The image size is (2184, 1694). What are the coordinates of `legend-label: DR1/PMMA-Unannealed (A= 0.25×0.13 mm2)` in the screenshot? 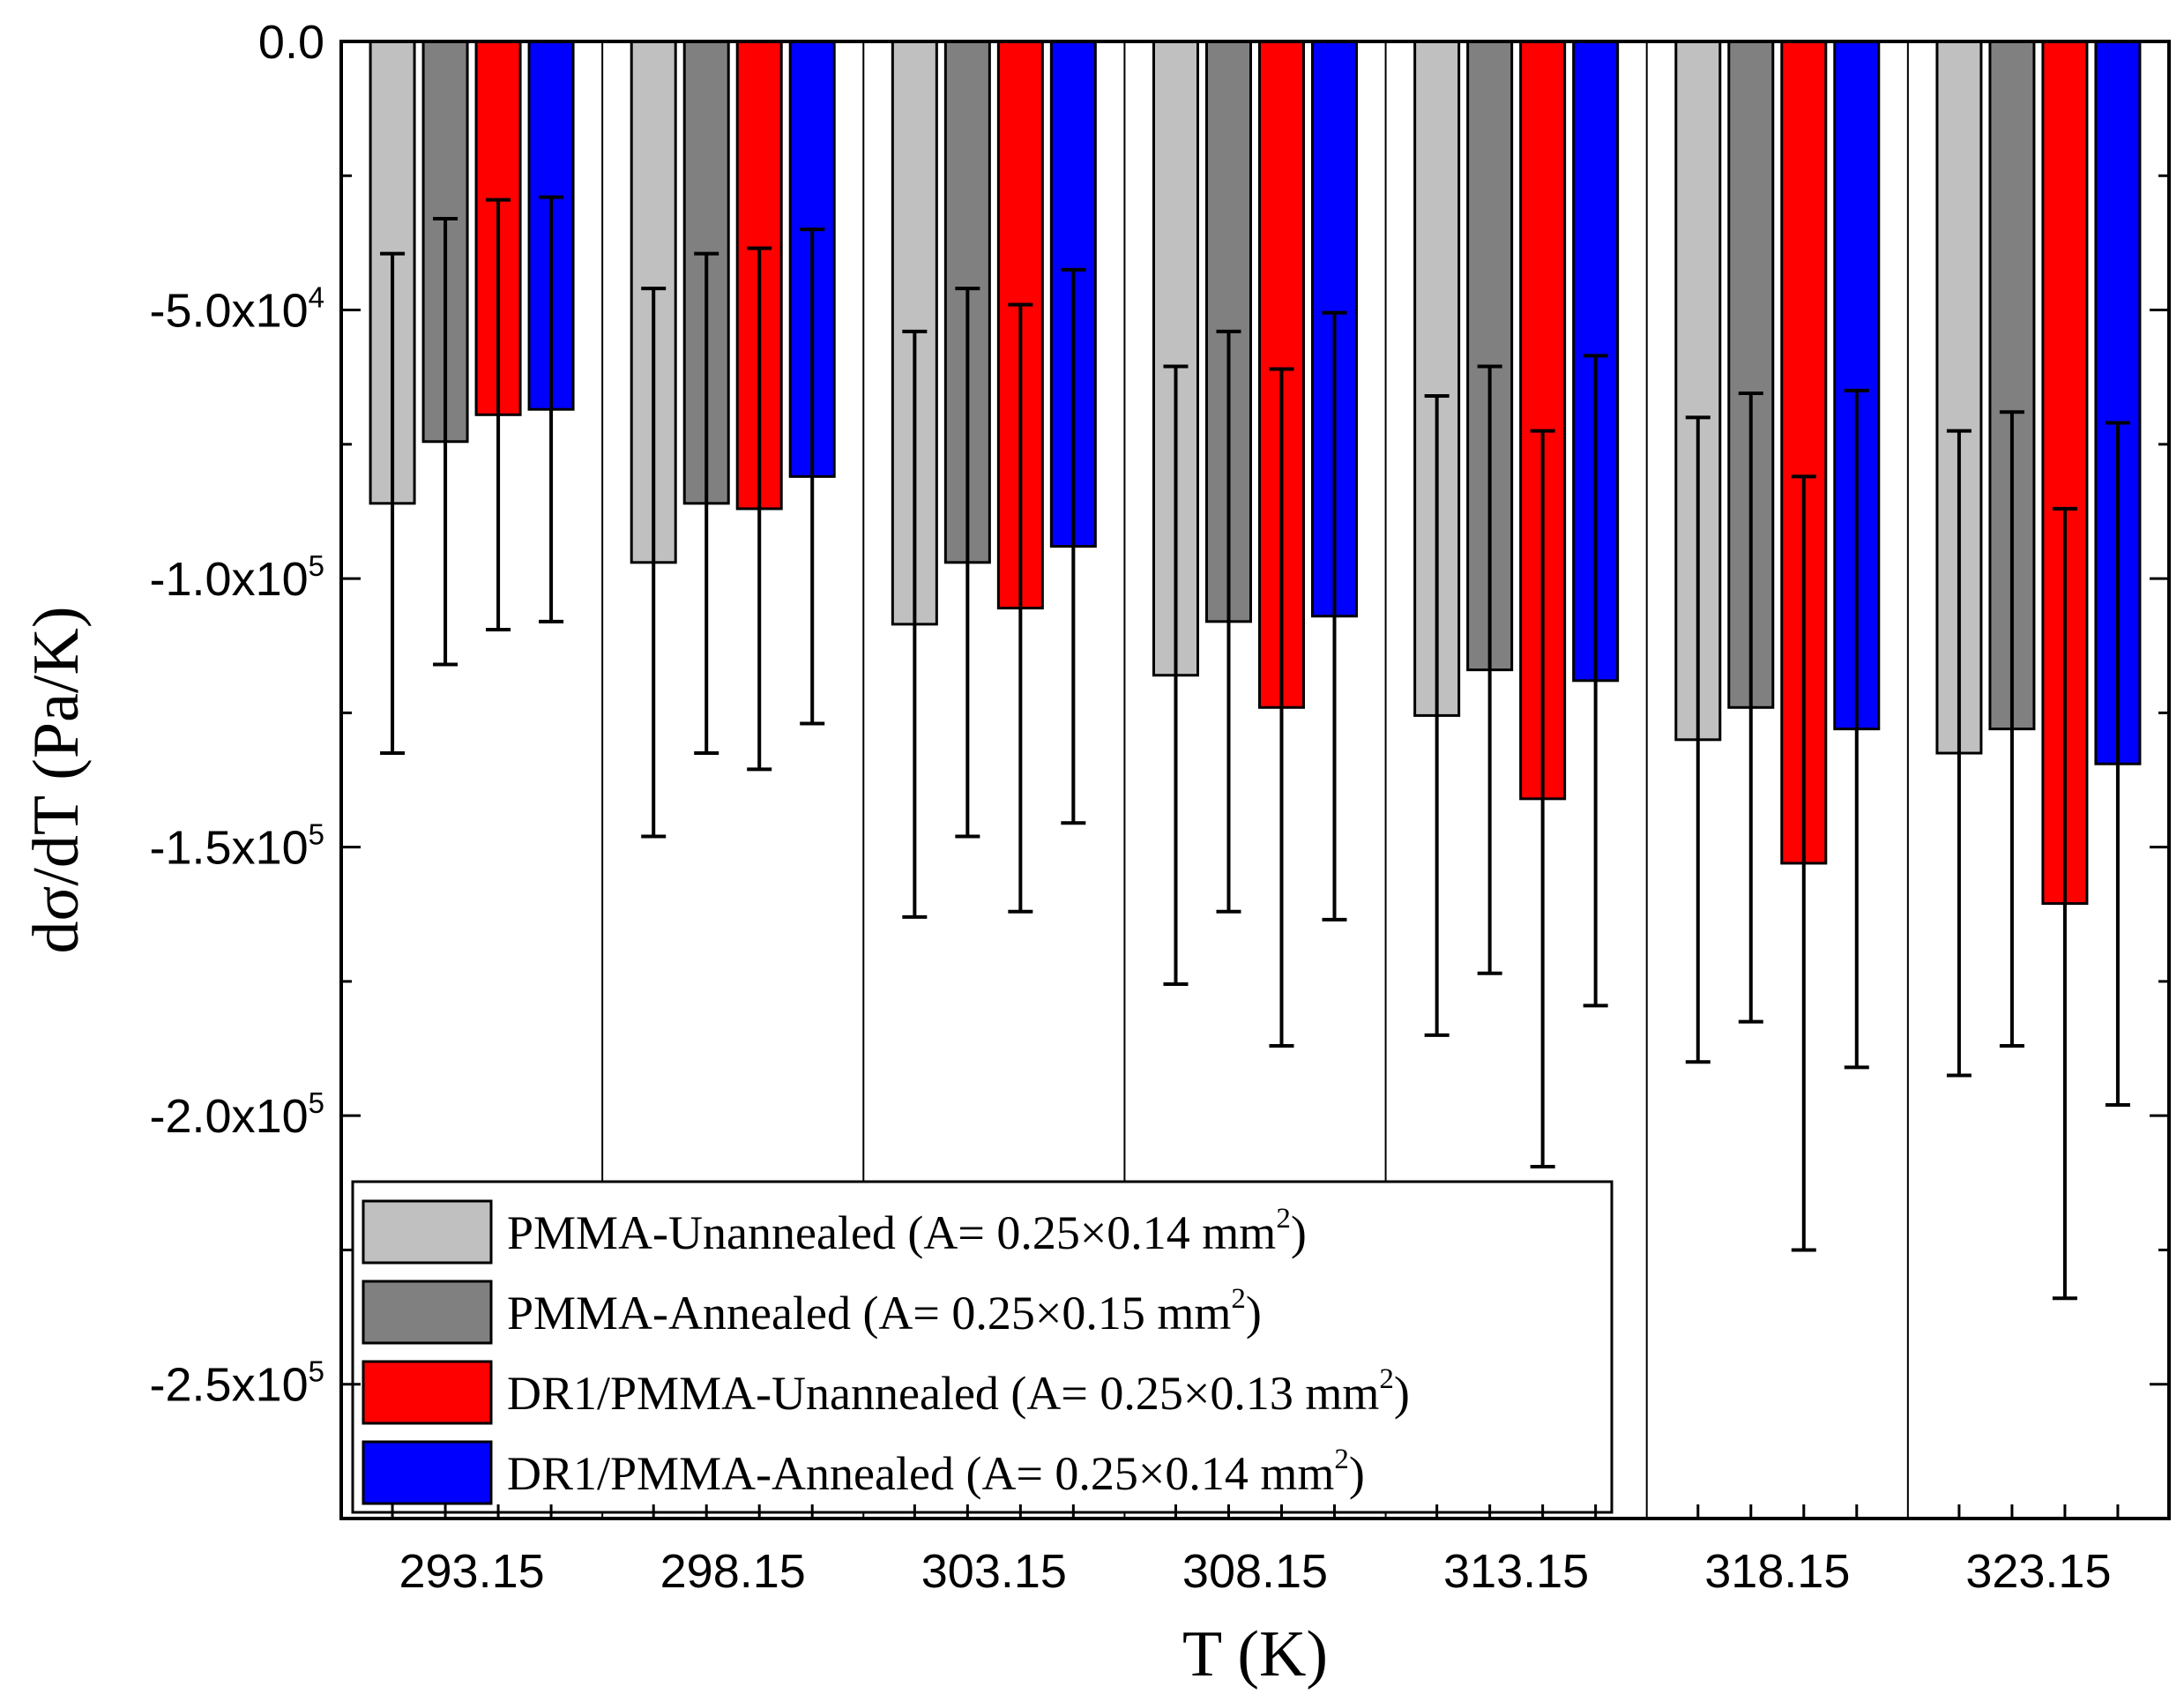 It's located at (958, 1391).